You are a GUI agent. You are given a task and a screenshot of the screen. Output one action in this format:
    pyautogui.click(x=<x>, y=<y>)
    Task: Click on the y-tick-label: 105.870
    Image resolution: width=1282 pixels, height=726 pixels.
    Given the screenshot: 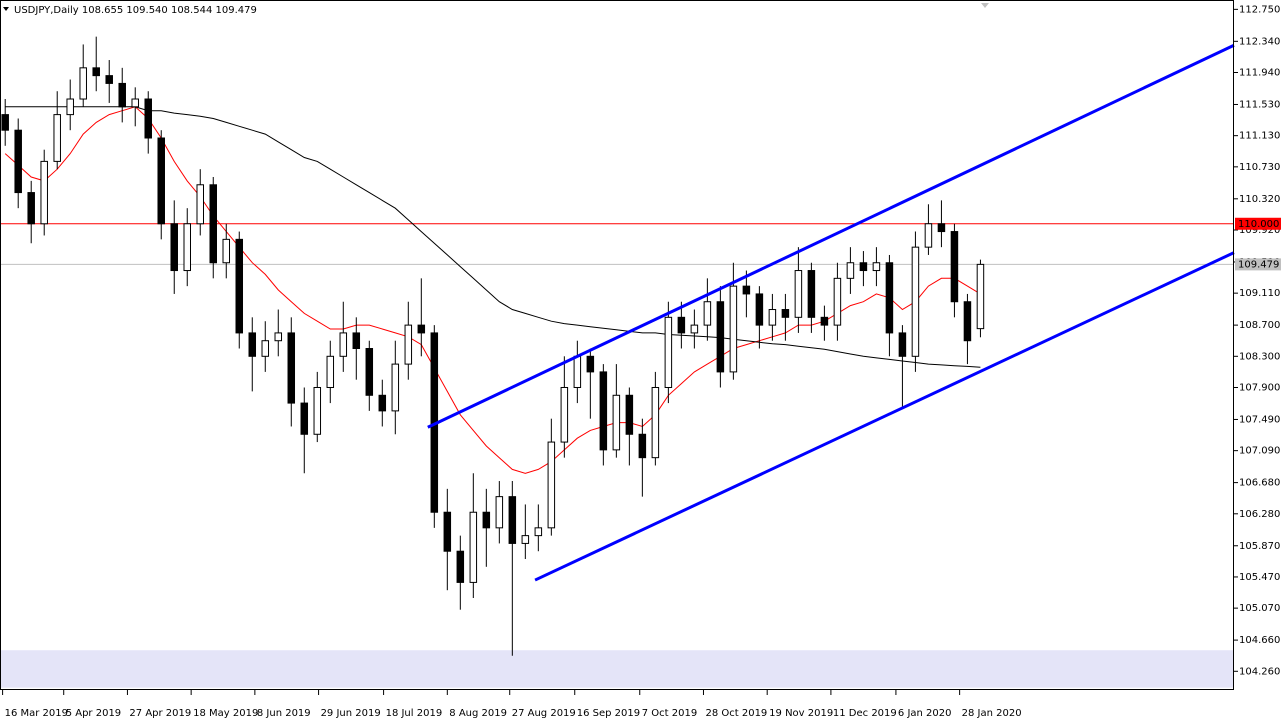 What is the action you would take?
    pyautogui.click(x=1259, y=546)
    